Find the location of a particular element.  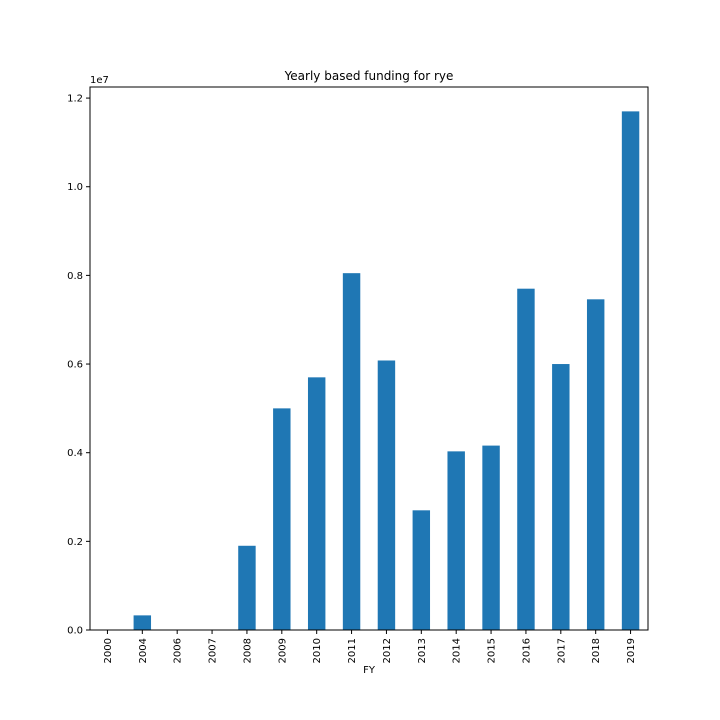

x-tick-label: 2008 is located at coordinates (247, 650).